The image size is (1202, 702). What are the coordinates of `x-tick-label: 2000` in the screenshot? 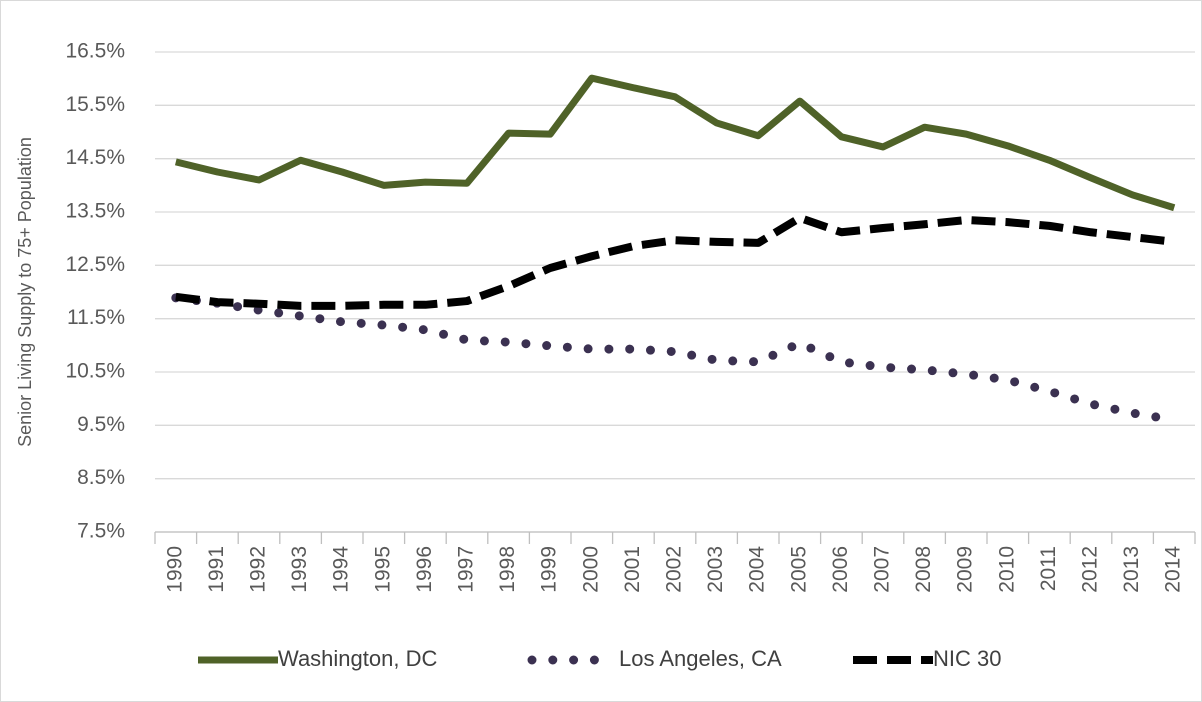 It's located at (590, 569).